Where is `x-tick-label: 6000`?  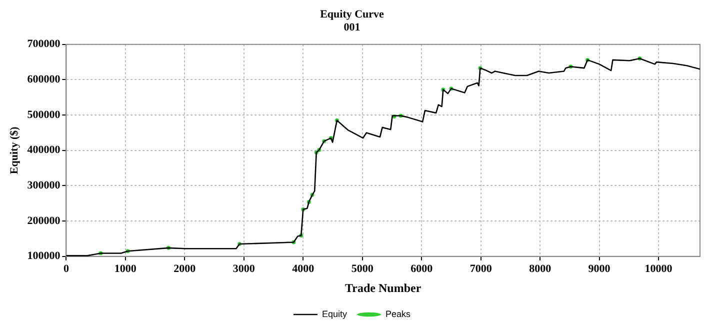 x-tick-label: 6000 is located at coordinates (422, 268).